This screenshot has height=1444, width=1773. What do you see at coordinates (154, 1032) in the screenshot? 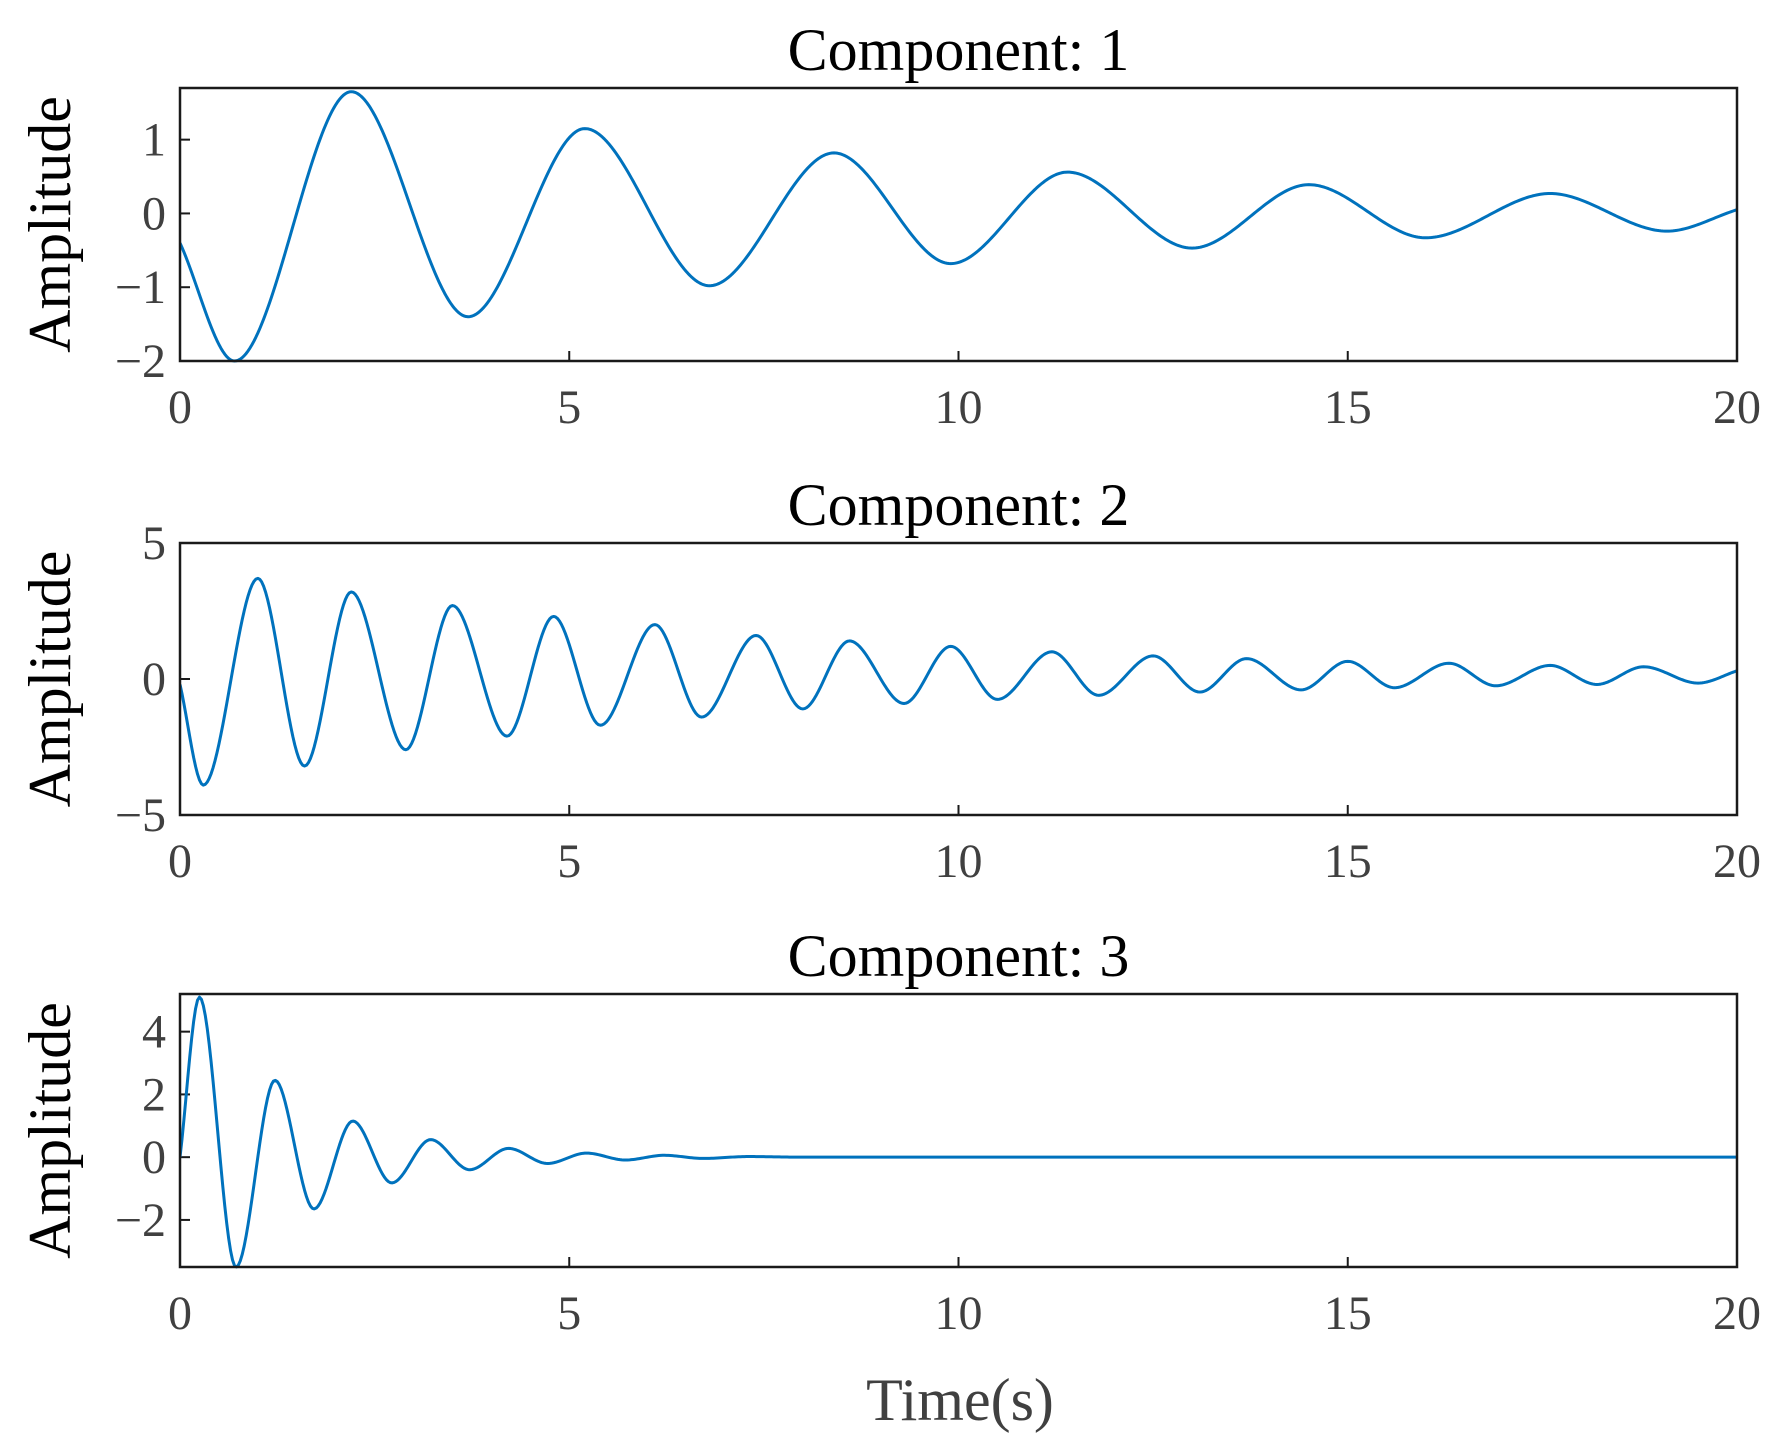
I see `y-tick-label: 4` at bounding box center [154, 1032].